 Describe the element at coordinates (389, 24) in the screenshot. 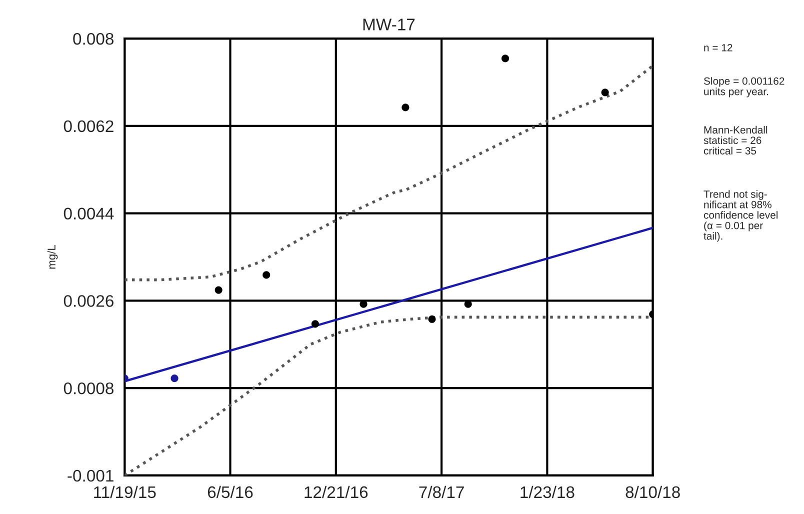

I see `chart-title: MW-17` at that location.